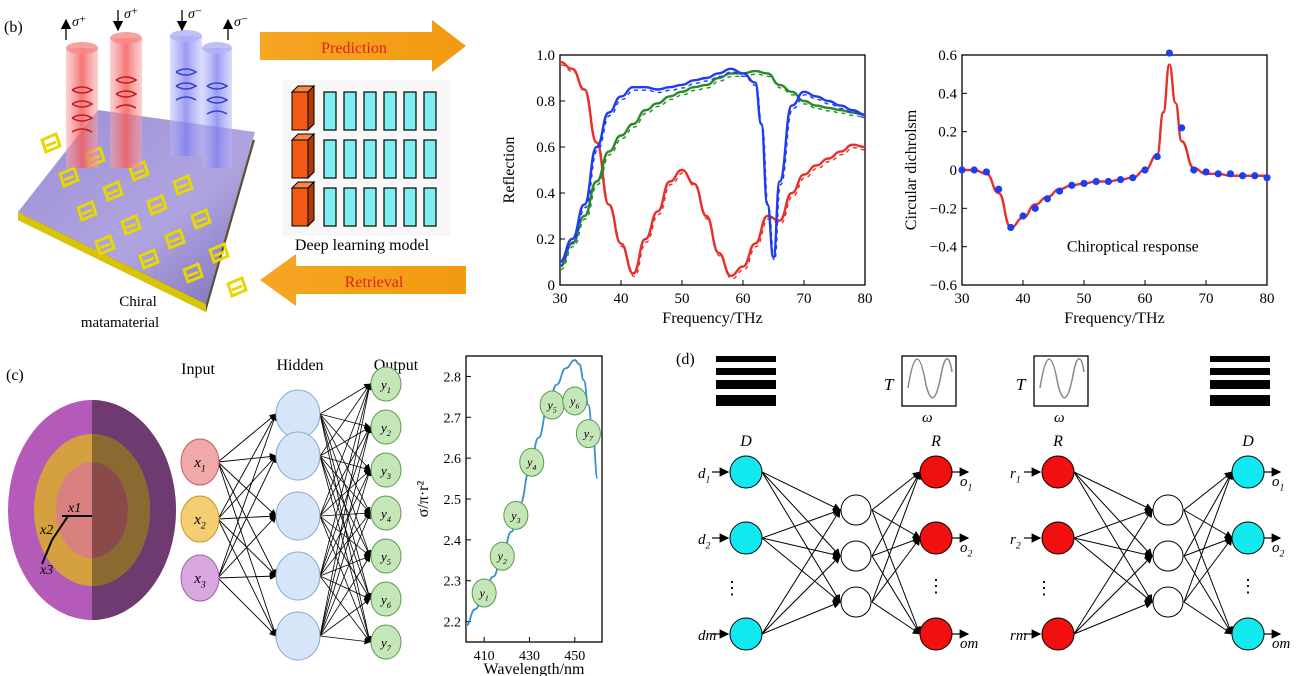  Describe the element at coordinates (1058, 472) in the screenshot. I see `right-net-input-node` at that location.